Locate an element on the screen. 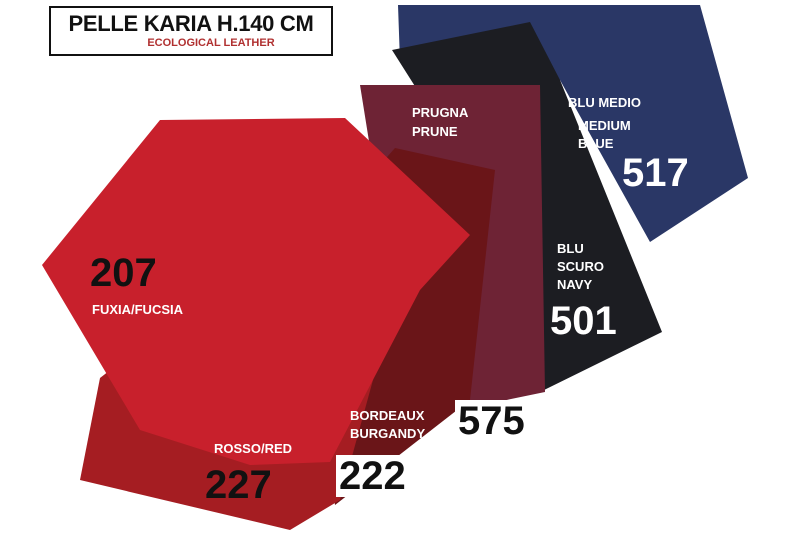  label-207: FUXIA/FUCSIA is located at coordinates (137, 309).